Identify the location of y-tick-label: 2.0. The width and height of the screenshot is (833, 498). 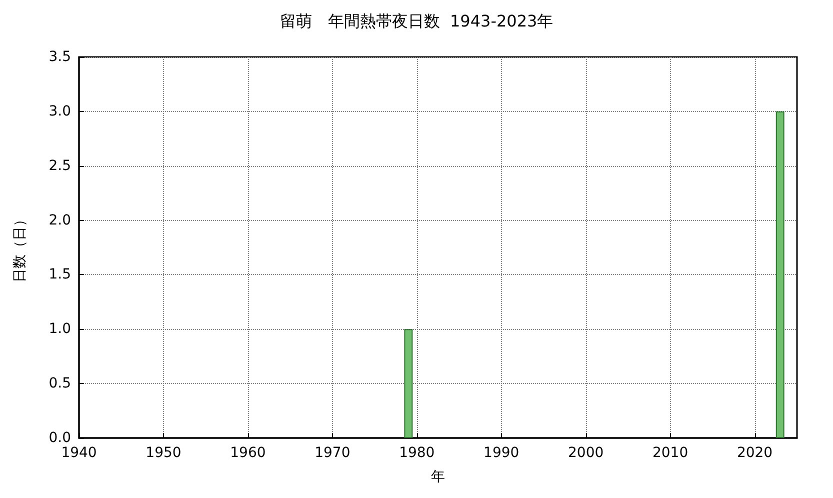
(59, 220).